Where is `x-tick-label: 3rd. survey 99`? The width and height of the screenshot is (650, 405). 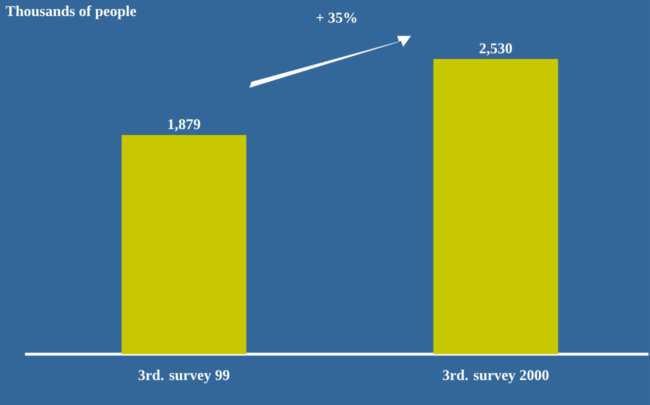 x-tick-label: 3rd. survey 99 is located at coordinates (184, 377).